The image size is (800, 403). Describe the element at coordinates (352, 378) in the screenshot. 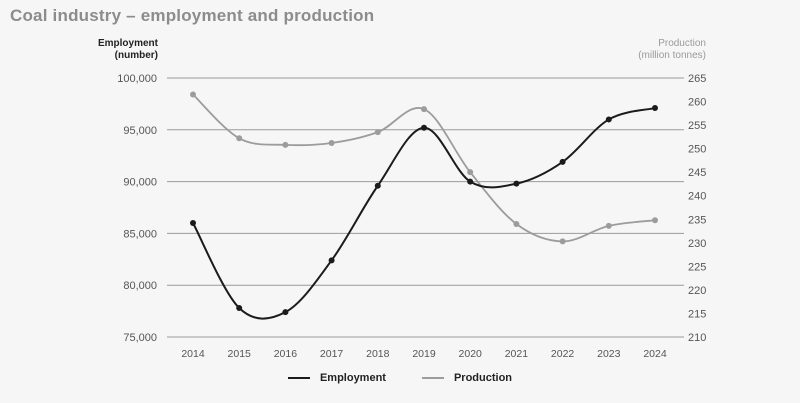

I see `legend-label-employment: Employment` at that location.